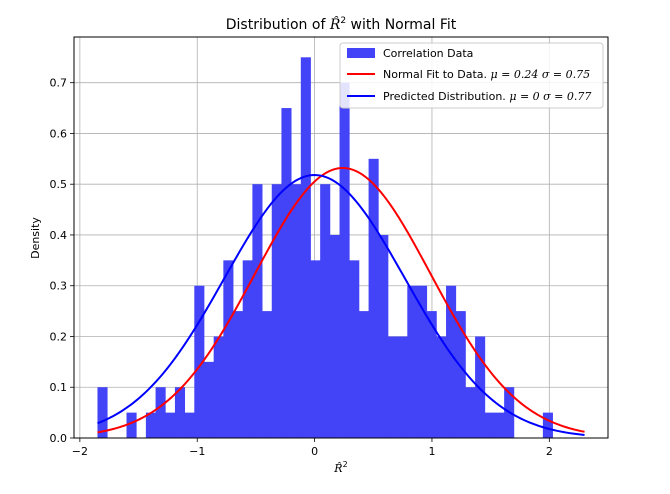 The height and width of the screenshot is (494, 670). I want to click on legend-box, so click(471, 75).